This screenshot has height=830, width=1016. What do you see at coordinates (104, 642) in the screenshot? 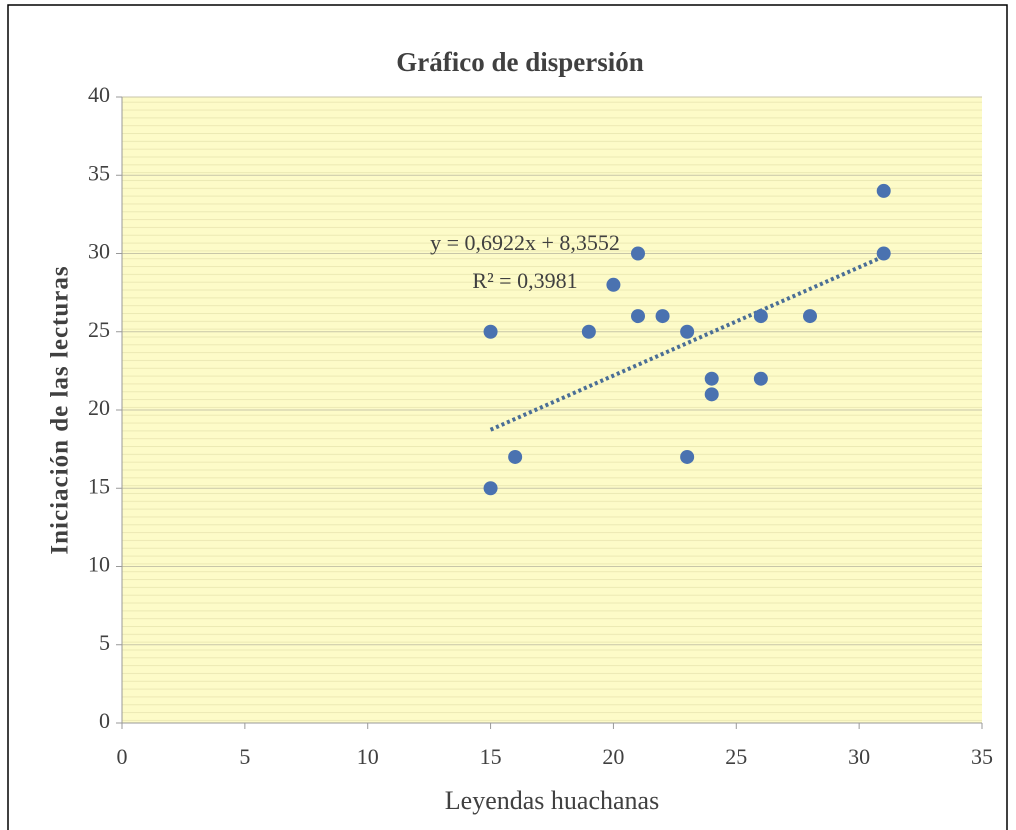
I see `y-tick-label: 5` at bounding box center [104, 642].